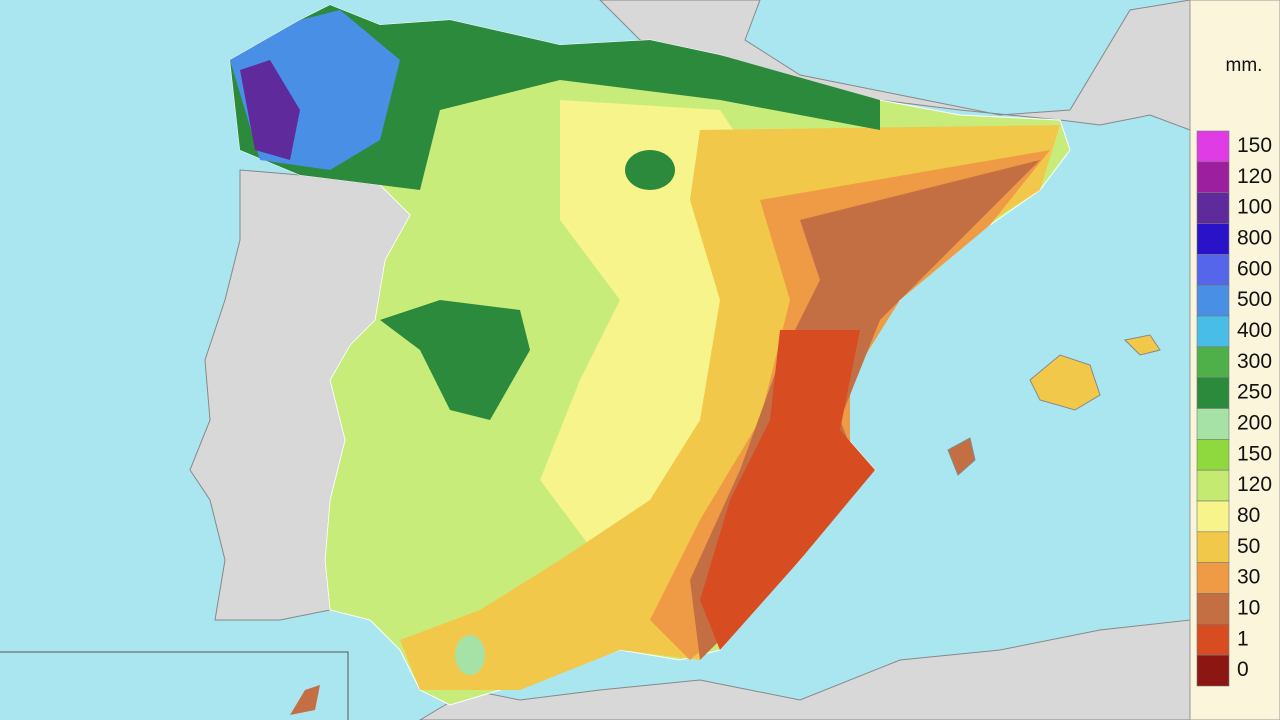 The height and width of the screenshot is (720, 1280). Describe the element at coordinates (1254, 299) in the screenshot. I see `legend-label: 500` at that location.